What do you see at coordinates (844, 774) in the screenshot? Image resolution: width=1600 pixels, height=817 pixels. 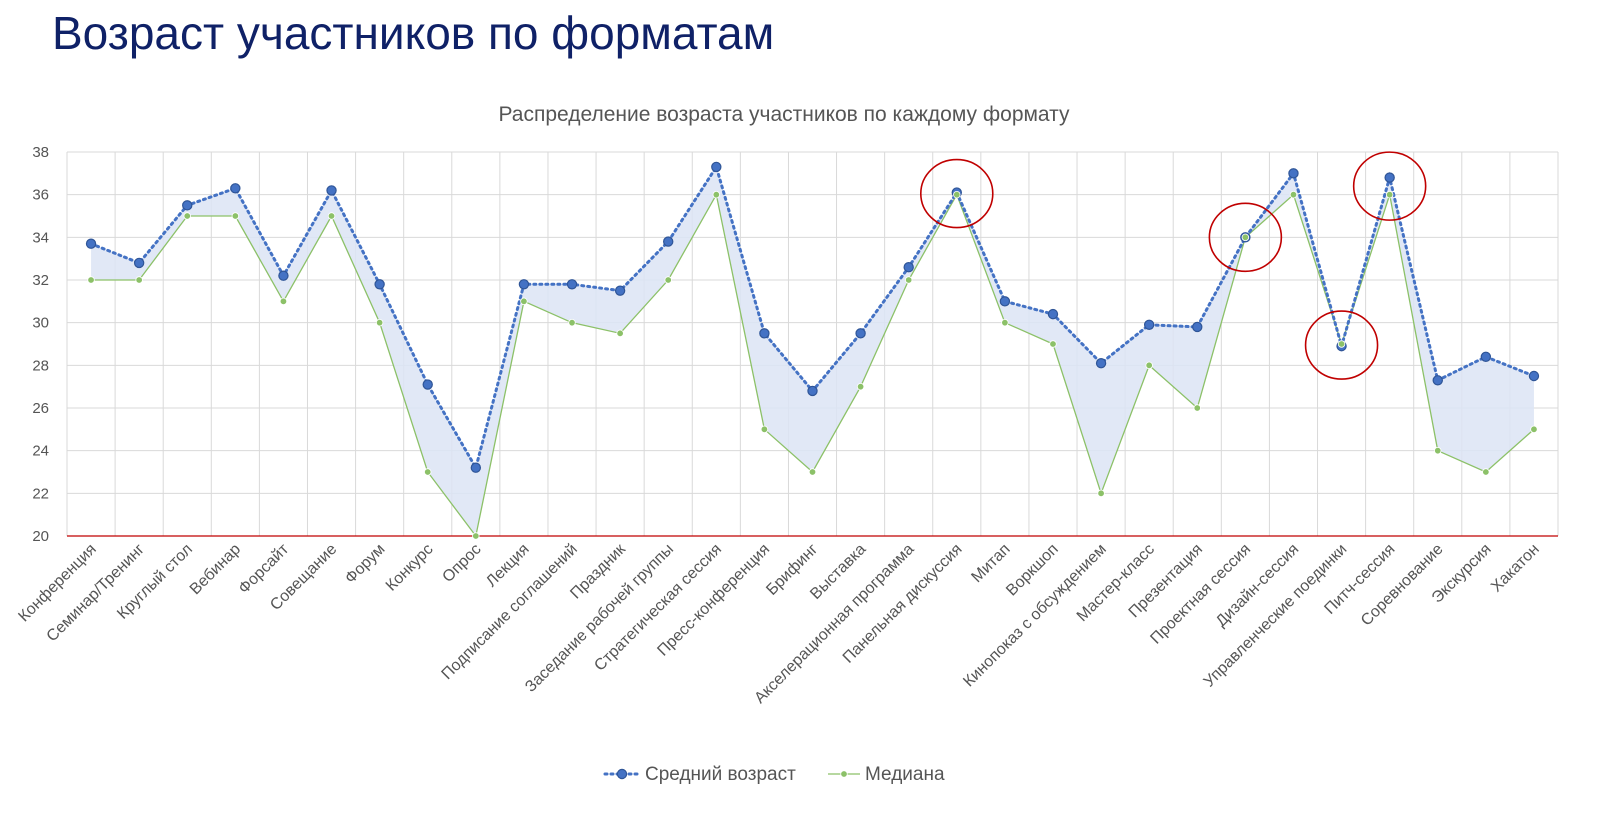 I see `legend-marker-median` at bounding box center [844, 774].